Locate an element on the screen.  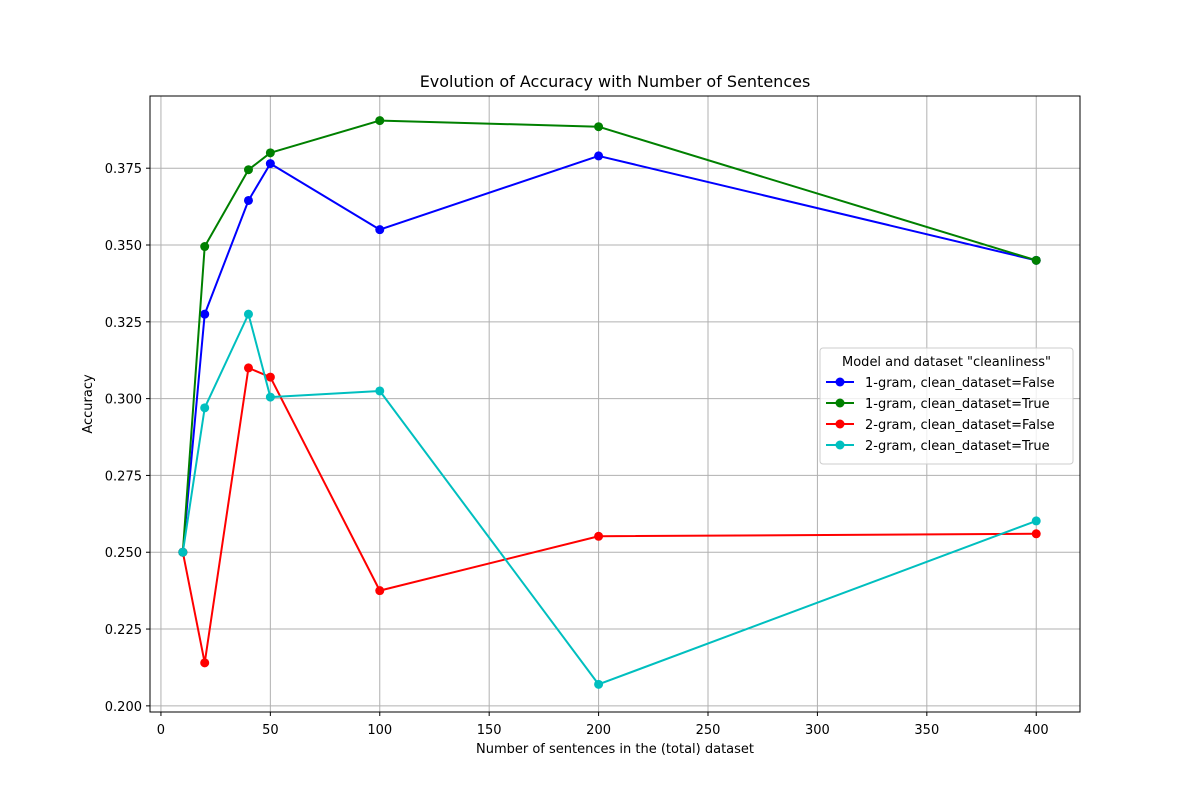
y-axis-label: Accuracy is located at coordinates (88, 404).